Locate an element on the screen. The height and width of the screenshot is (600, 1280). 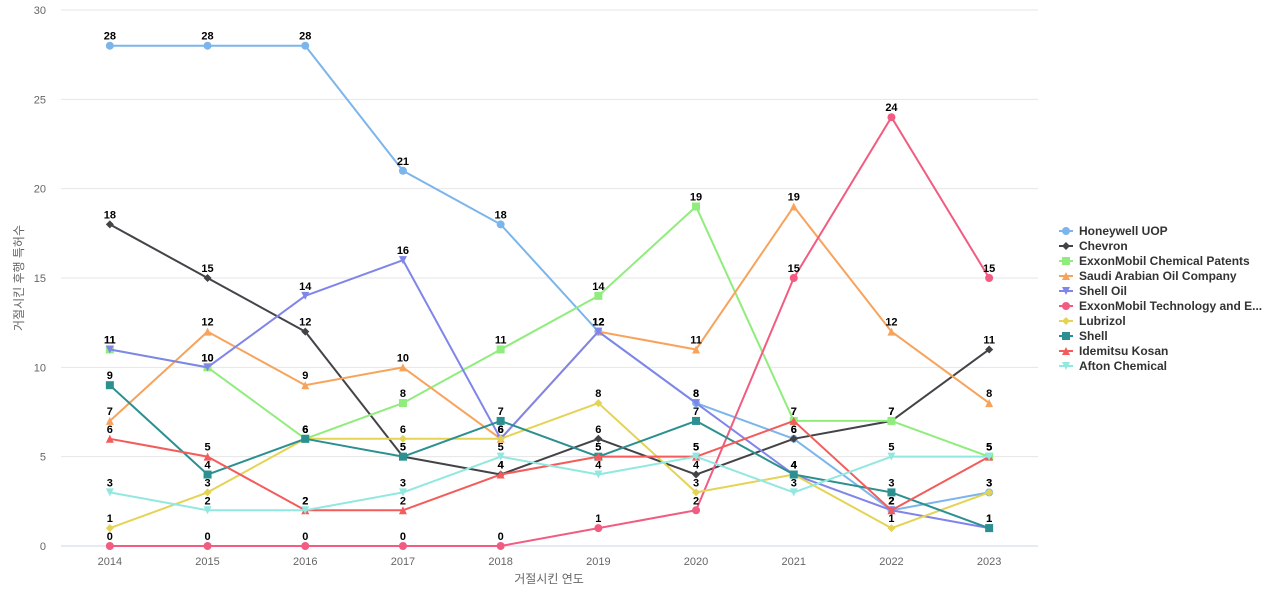
legend-item: Honeywell UOP is located at coordinates (1113, 231).